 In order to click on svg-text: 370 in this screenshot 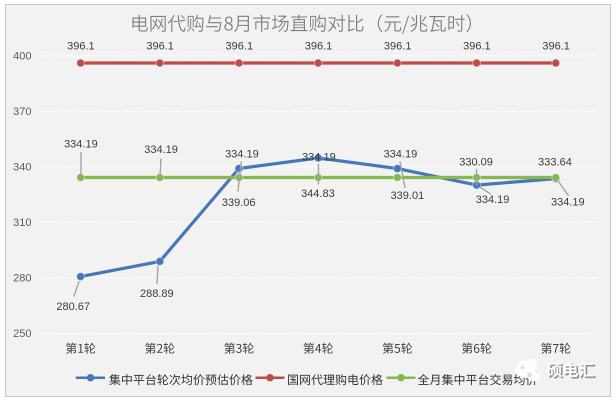, I will do `click(22, 112)`.